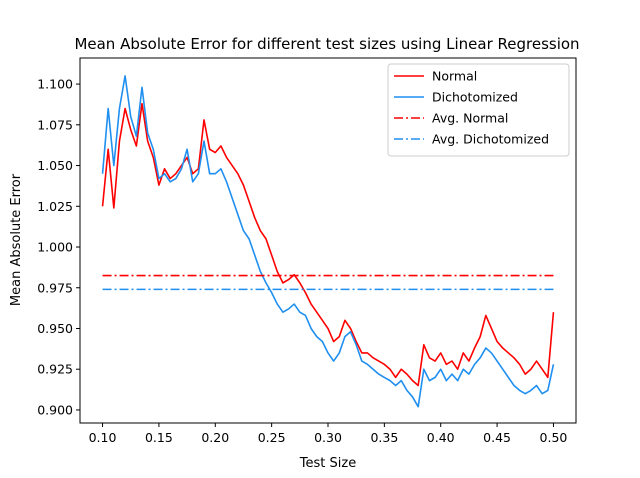 This screenshot has height=478, width=640. What do you see at coordinates (497, 437) in the screenshot?
I see `x-tick-label: 0.45` at bounding box center [497, 437].